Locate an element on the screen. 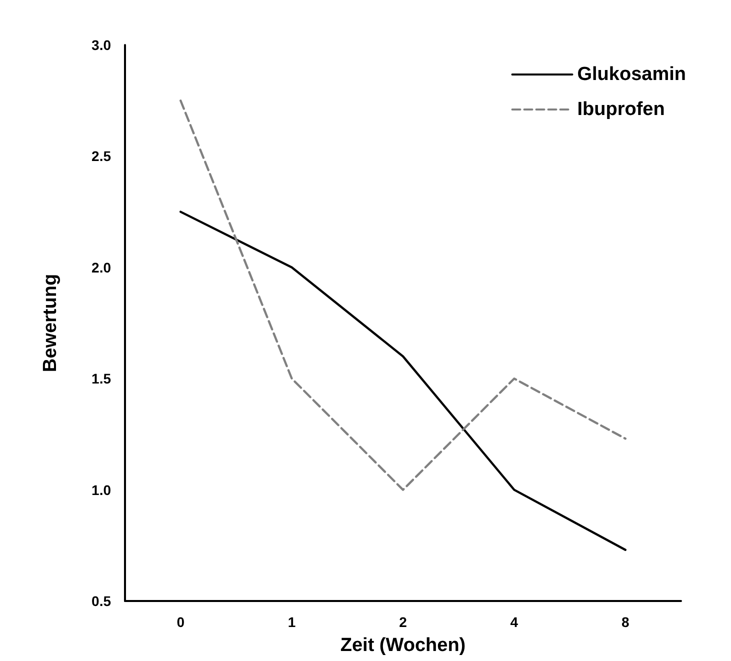 The image size is (731, 661). y-tick-label: 3.0 is located at coordinates (102, 45).